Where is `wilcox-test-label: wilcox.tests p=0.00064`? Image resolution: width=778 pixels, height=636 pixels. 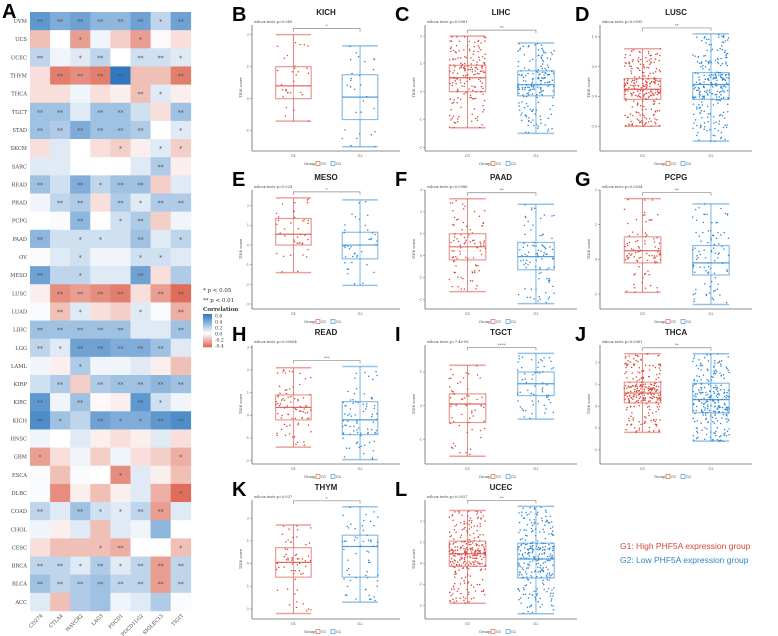 wilcox-test-label: wilcox.tests p=0.00064 is located at coordinates (275, 342).